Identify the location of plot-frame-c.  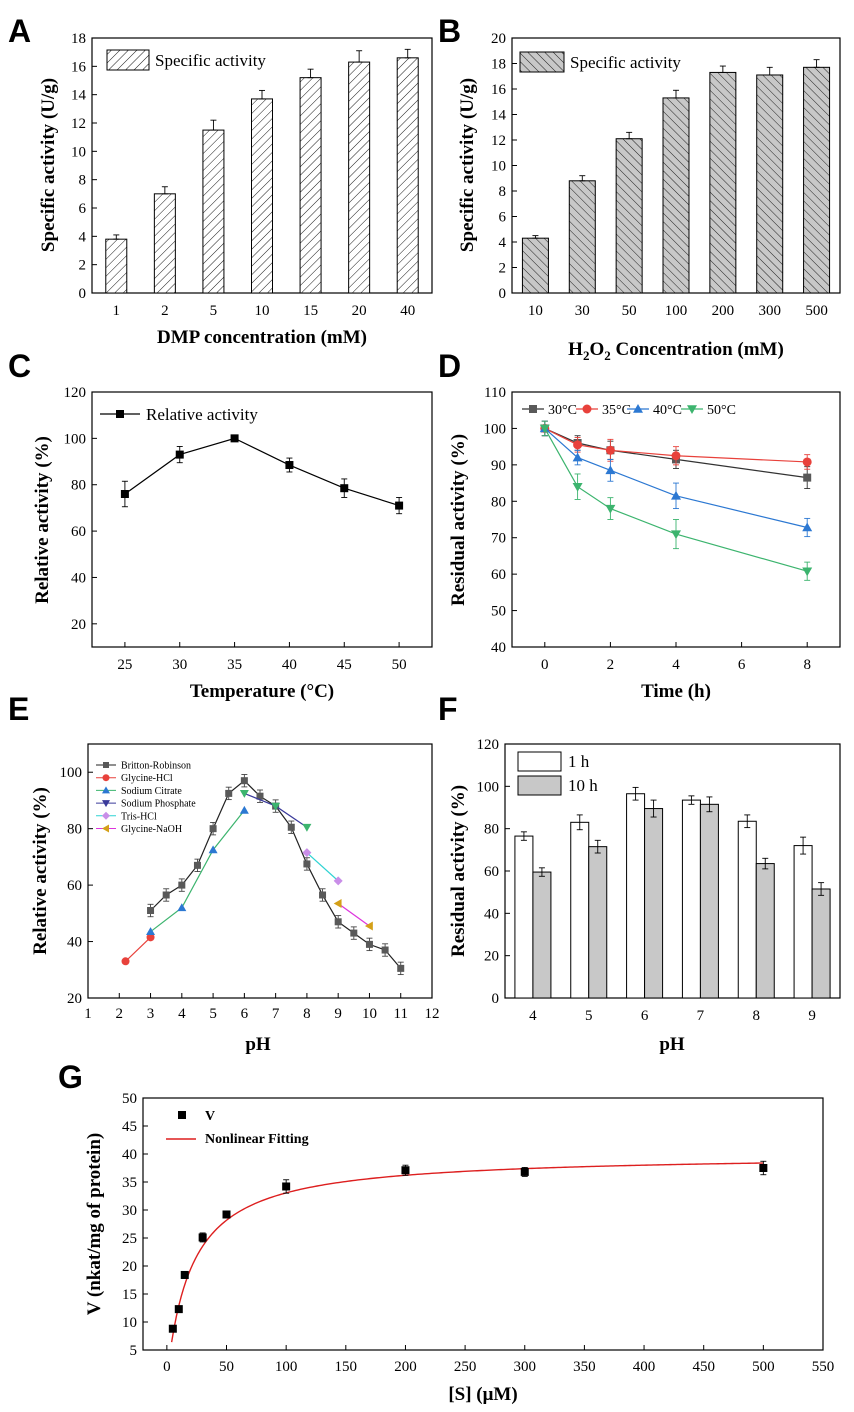
(262, 519).